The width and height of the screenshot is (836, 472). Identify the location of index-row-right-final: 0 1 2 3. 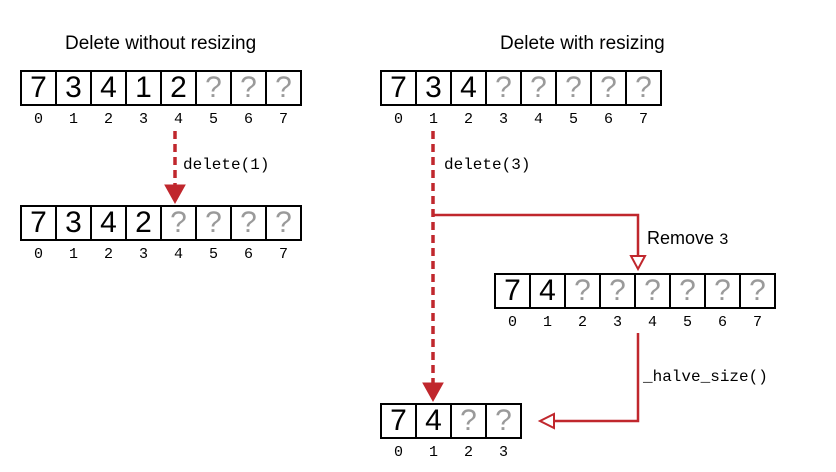
(451, 452).